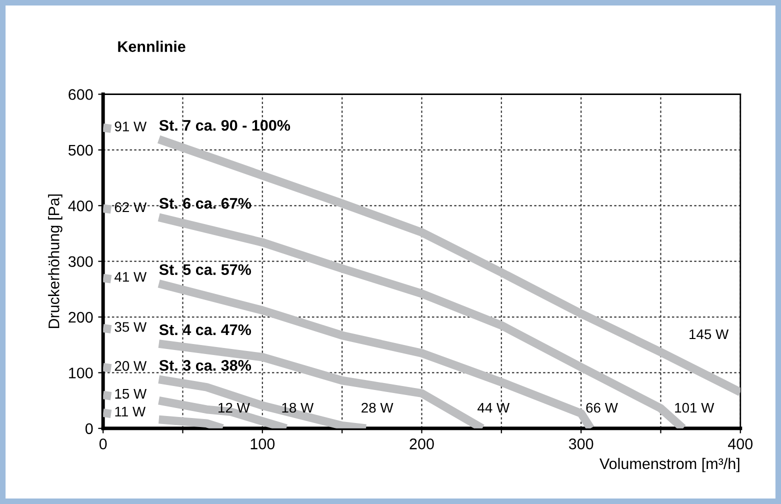 Image resolution: width=781 pixels, height=504 pixels. I want to click on annotation: 11 W, so click(130, 411).